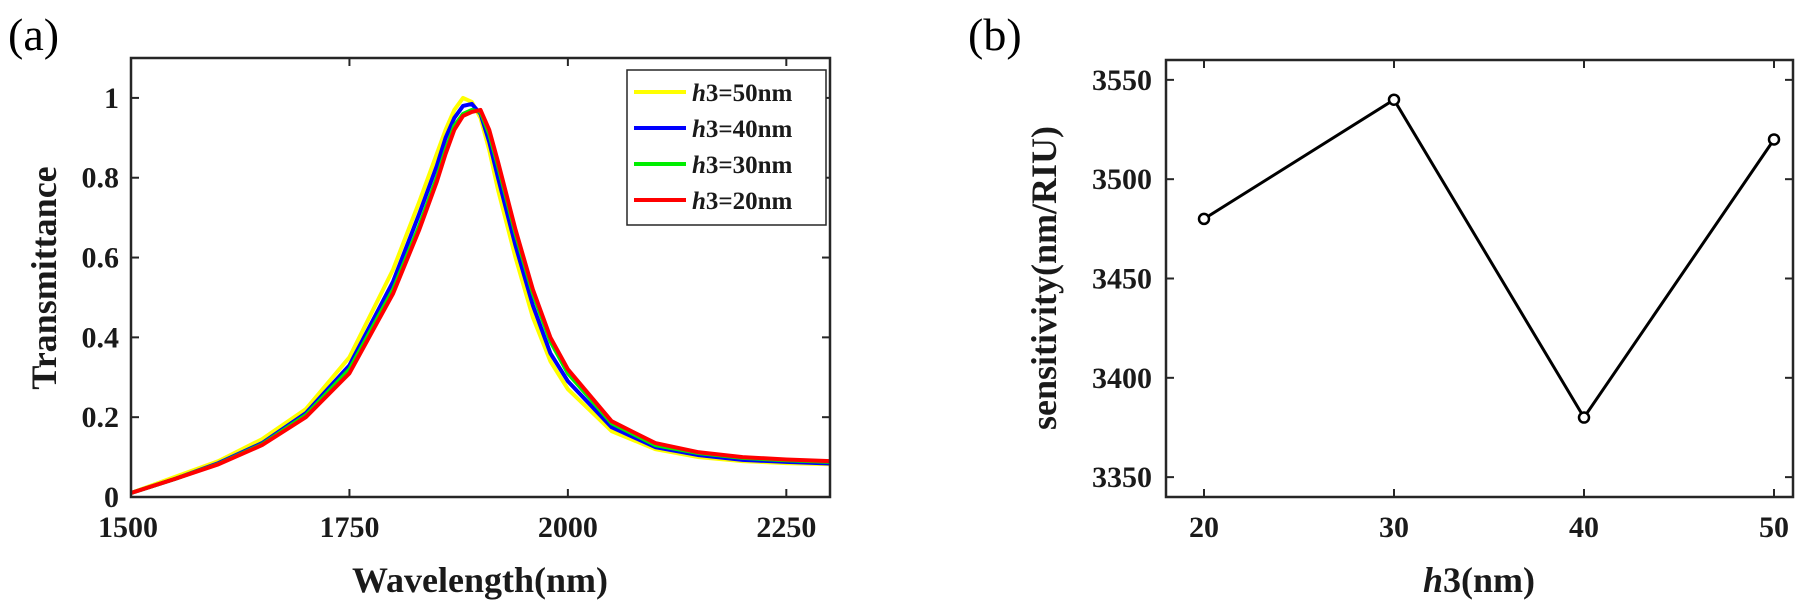 The height and width of the screenshot is (609, 1810). I want to click on y-tick-label: 1, so click(111, 98).